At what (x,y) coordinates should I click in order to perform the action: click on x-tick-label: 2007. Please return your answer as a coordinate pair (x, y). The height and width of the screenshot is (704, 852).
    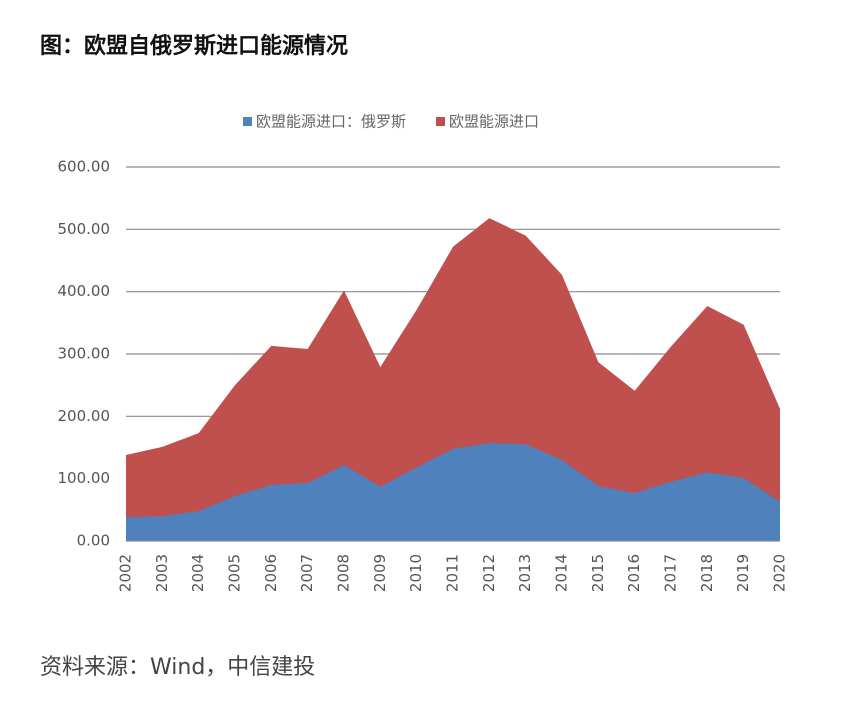
    Looking at the image, I should click on (307, 573).